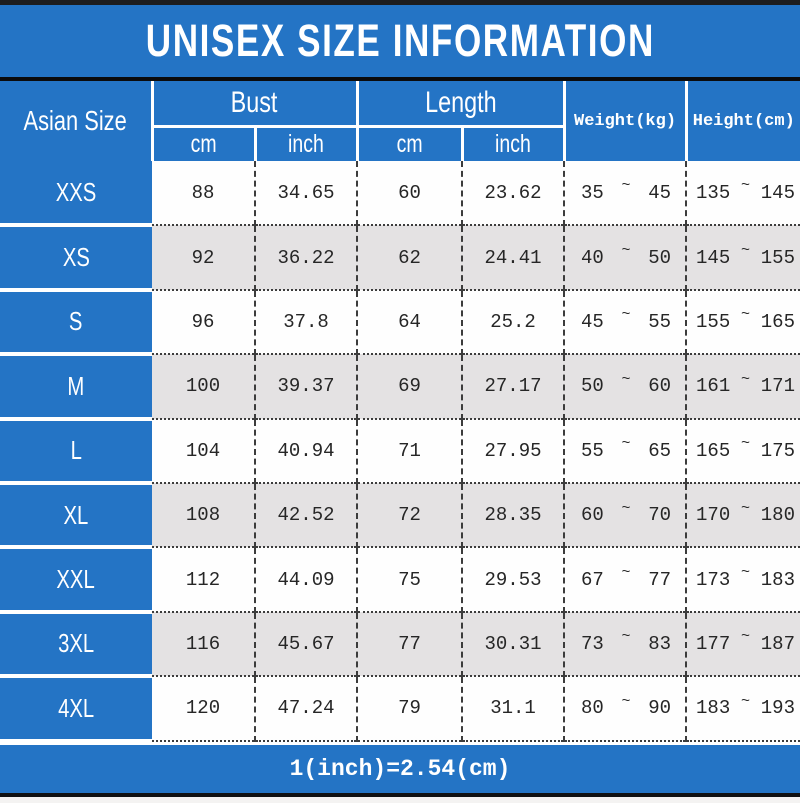 The image size is (800, 803). What do you see at coordinates (400, 743) in the screenshot?
I see `footer-gap` at bounding box center [400, 743].